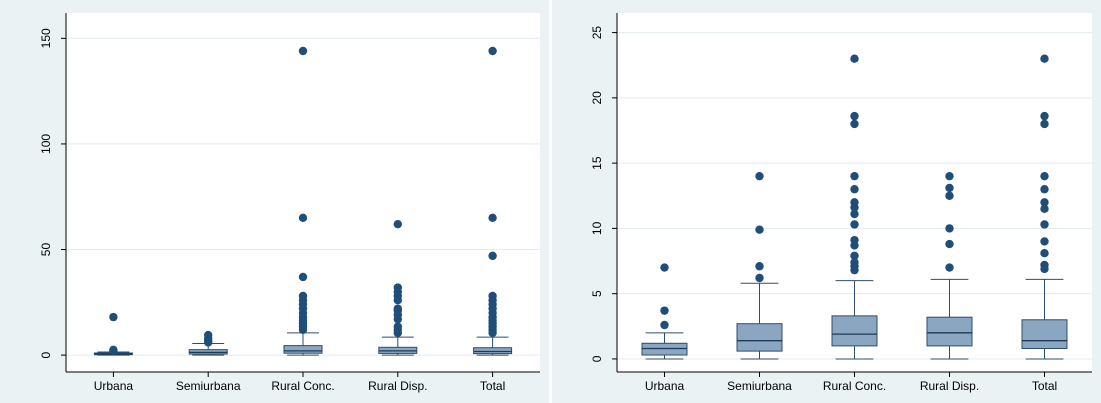 The image size is (1101, 403). What do you see at coordinates (597, 228) in the screenshot?
I see `y-tick-label: 10` at bounding box center [597, 228].